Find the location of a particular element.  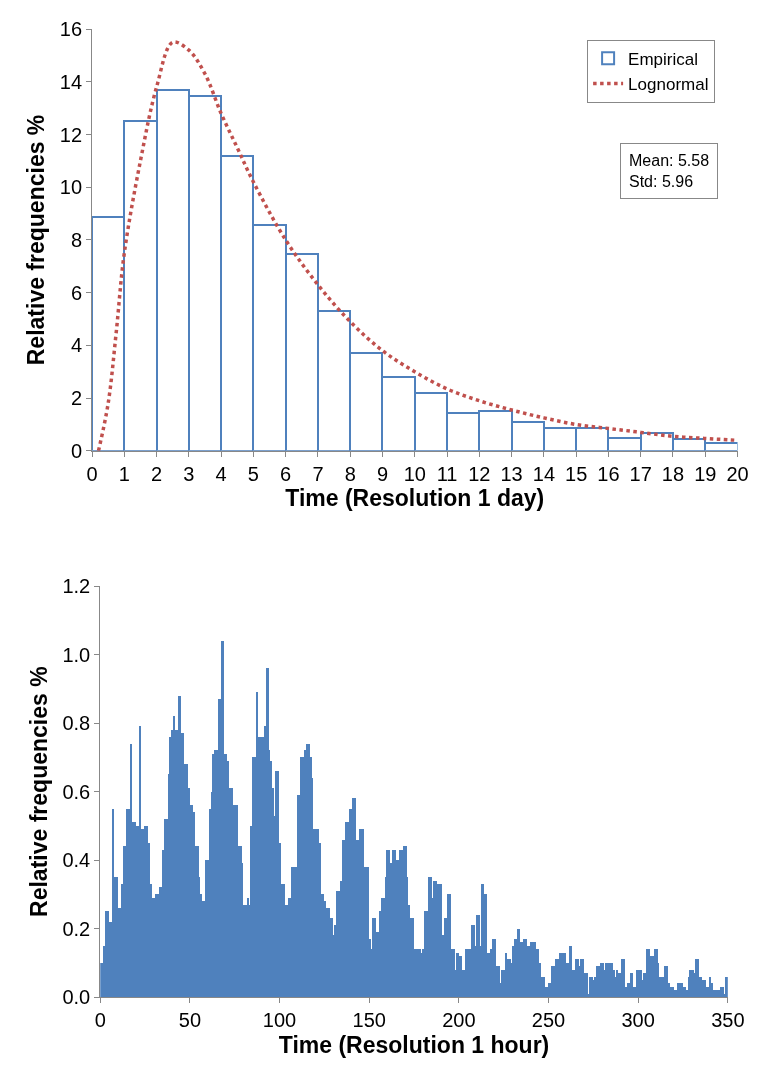

y-tick-label: 0 is located at coordinates (76, 450).